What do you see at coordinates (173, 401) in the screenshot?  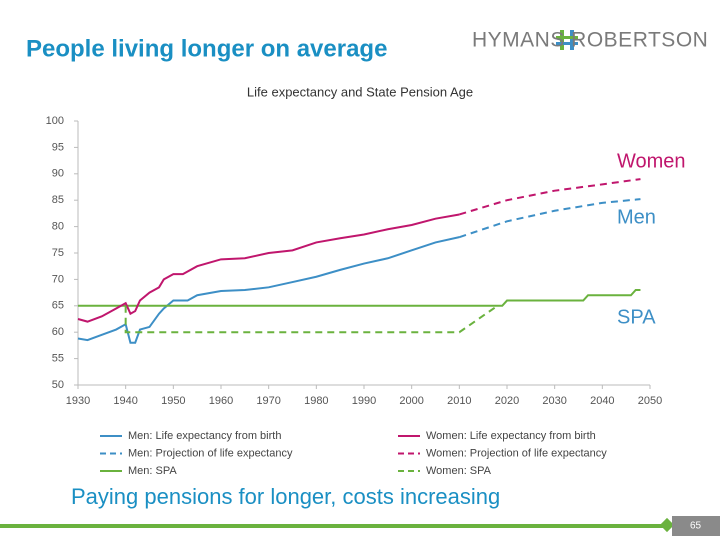 I see `x-tick-label: 1950` at bounding box center [173, 401].